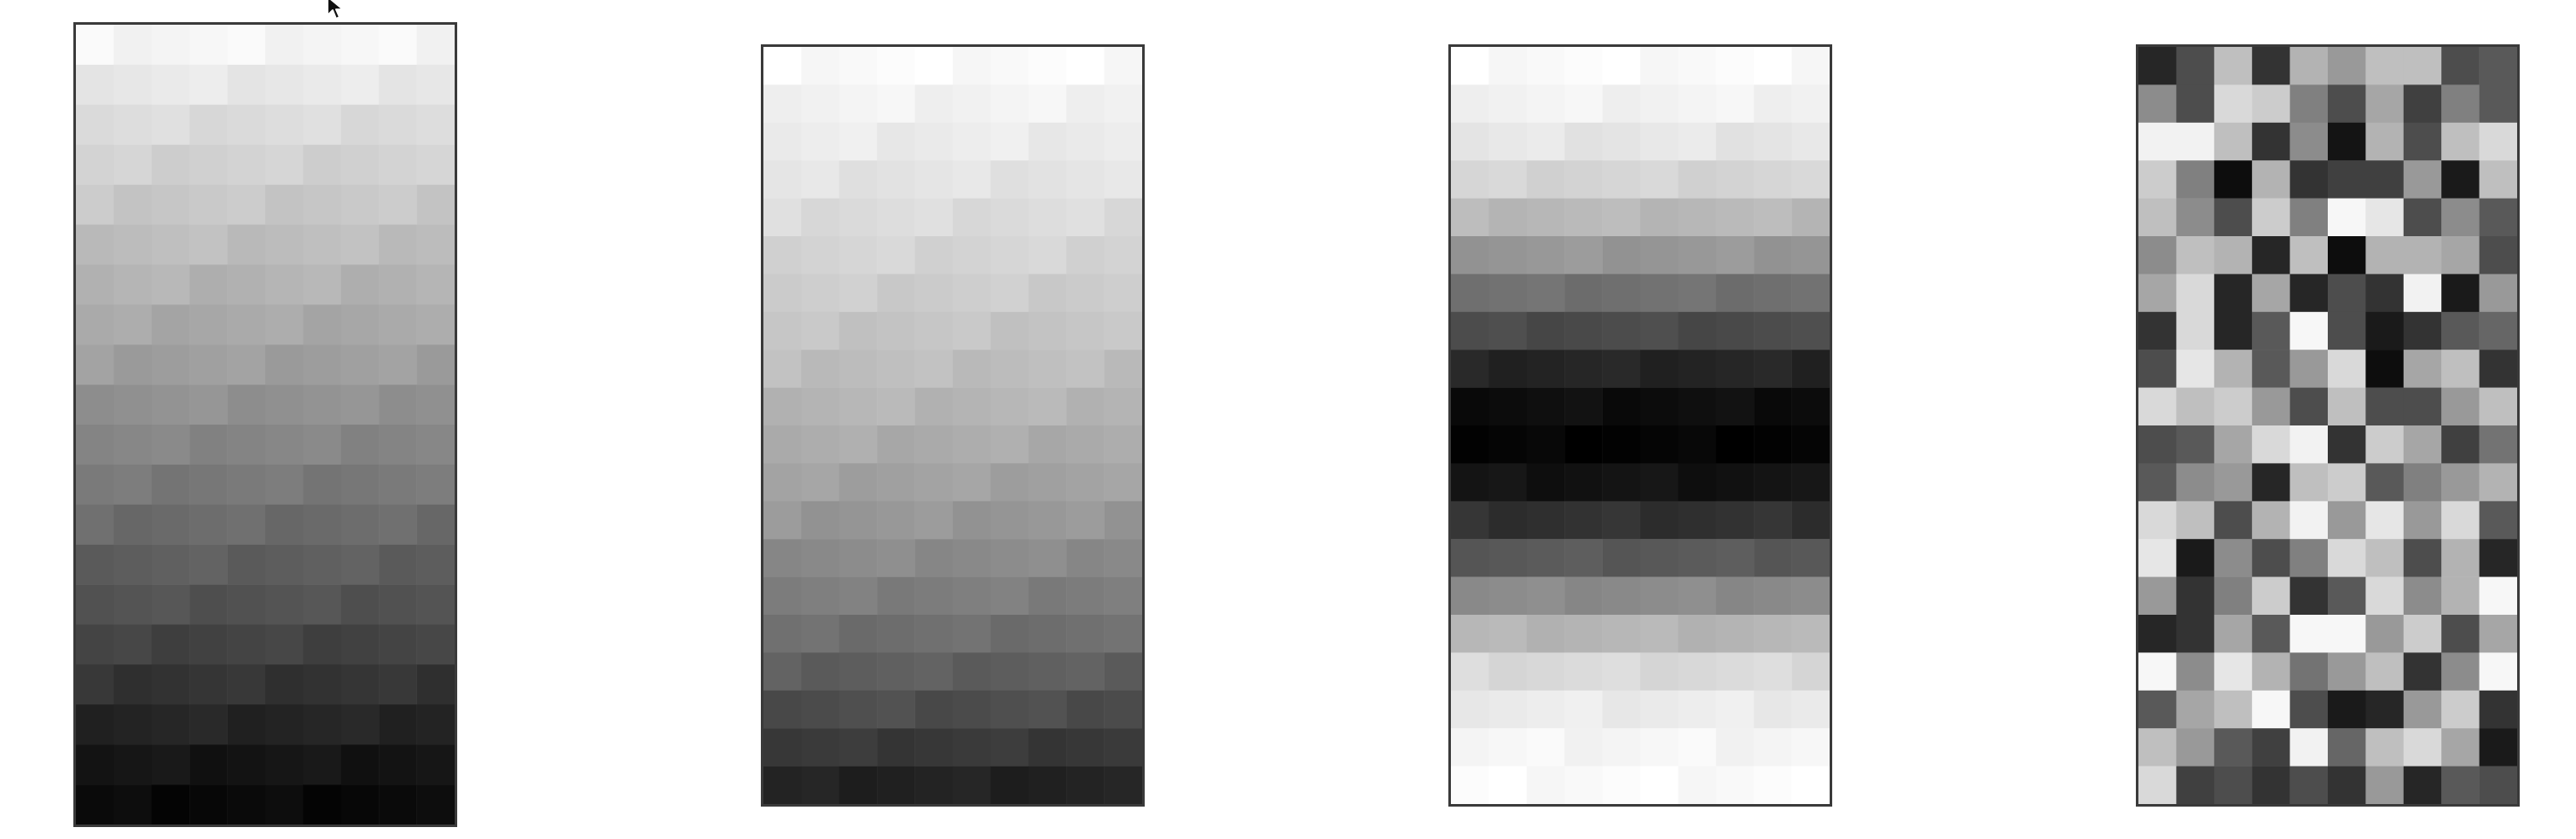 This screenshot has height=839, width=2576. What do you see at coordinates (1508, 785) in the screenshot?
I see `heatmap-3-cell-r19-c1` at bounding box center [1508, 785].